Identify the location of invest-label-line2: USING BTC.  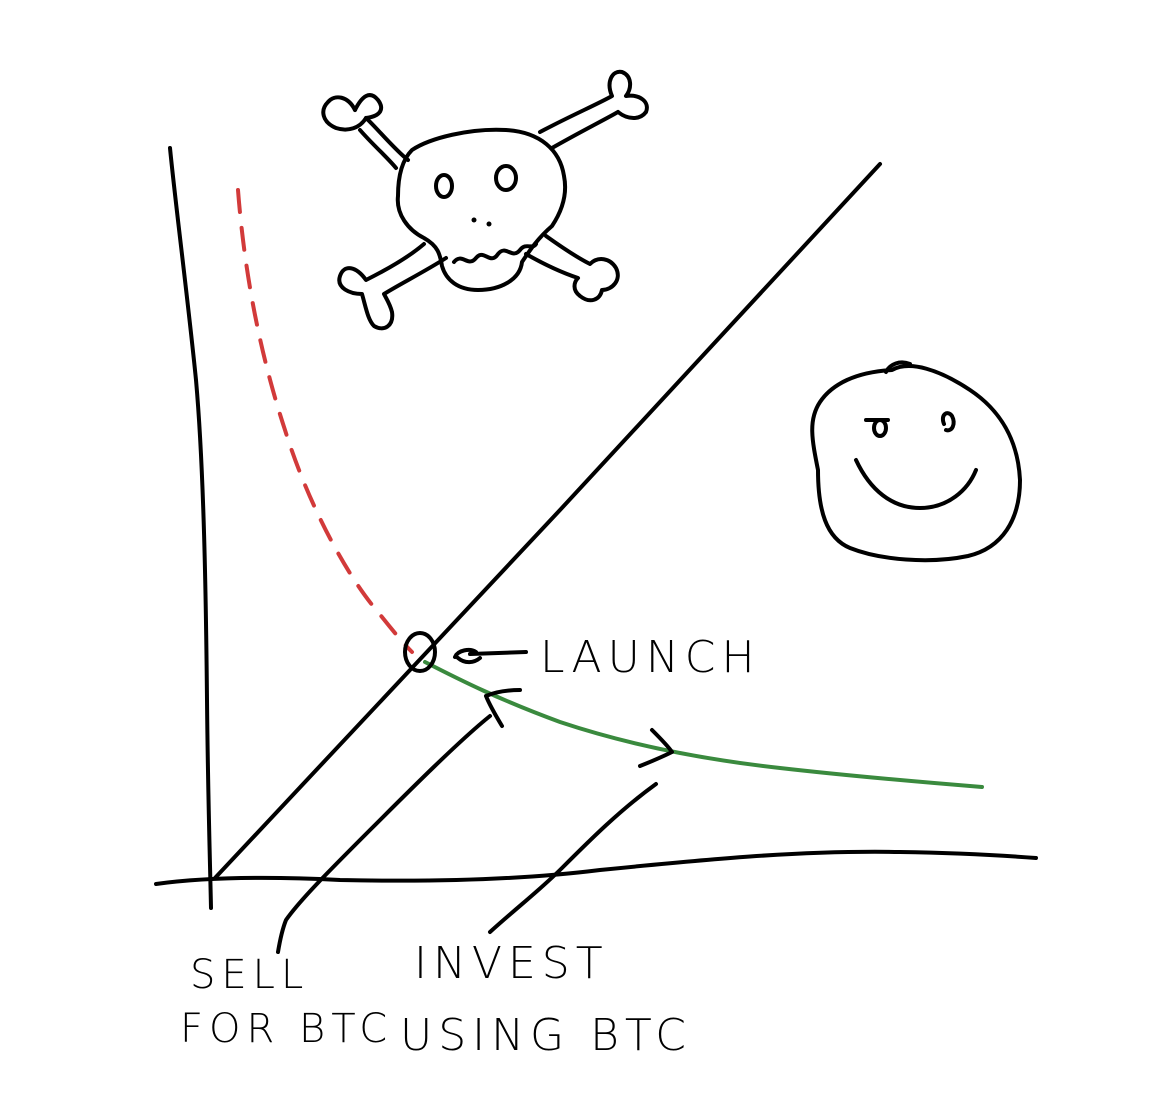
(546, 1035).